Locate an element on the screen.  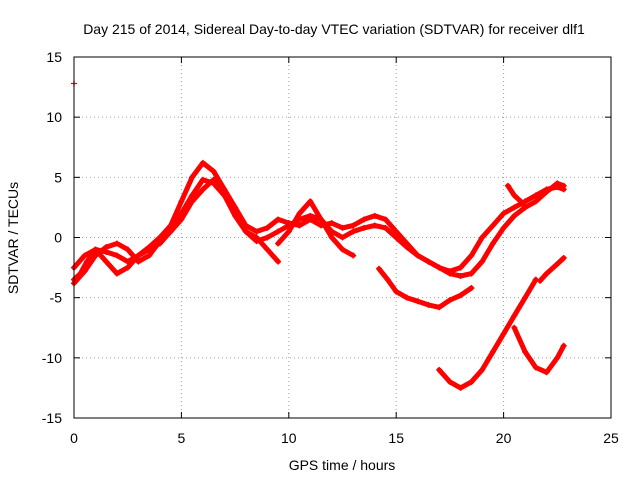
x-axis-label: GPS time / hours is located at coordinates (342, 465).